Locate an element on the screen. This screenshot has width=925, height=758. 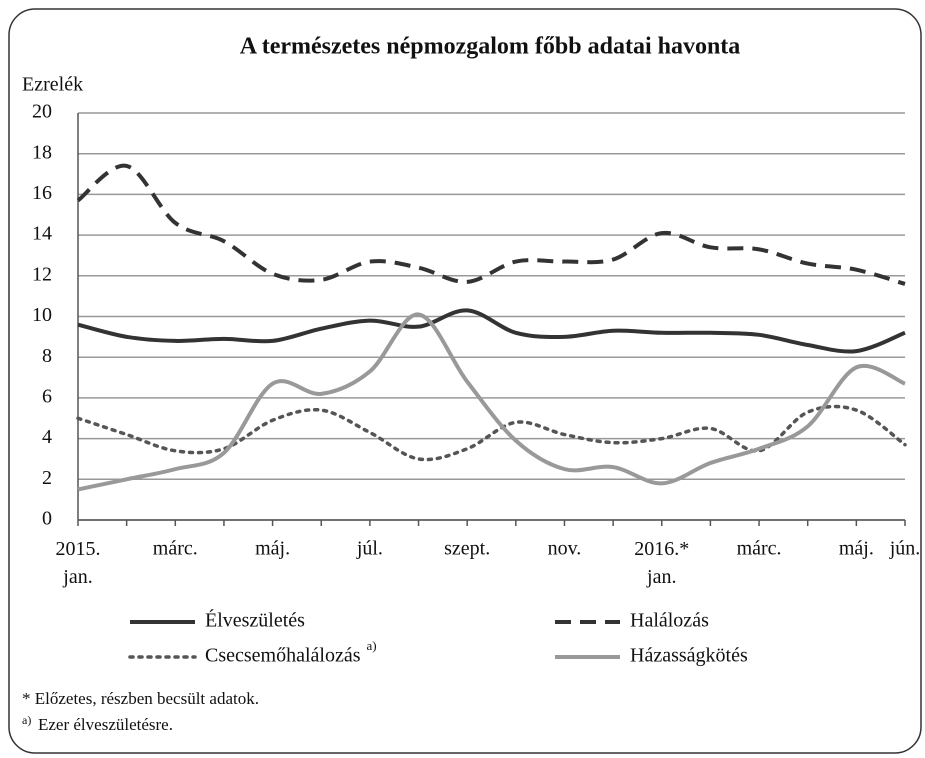
legend-note-marker: a) is located at coordinates (372, 645).